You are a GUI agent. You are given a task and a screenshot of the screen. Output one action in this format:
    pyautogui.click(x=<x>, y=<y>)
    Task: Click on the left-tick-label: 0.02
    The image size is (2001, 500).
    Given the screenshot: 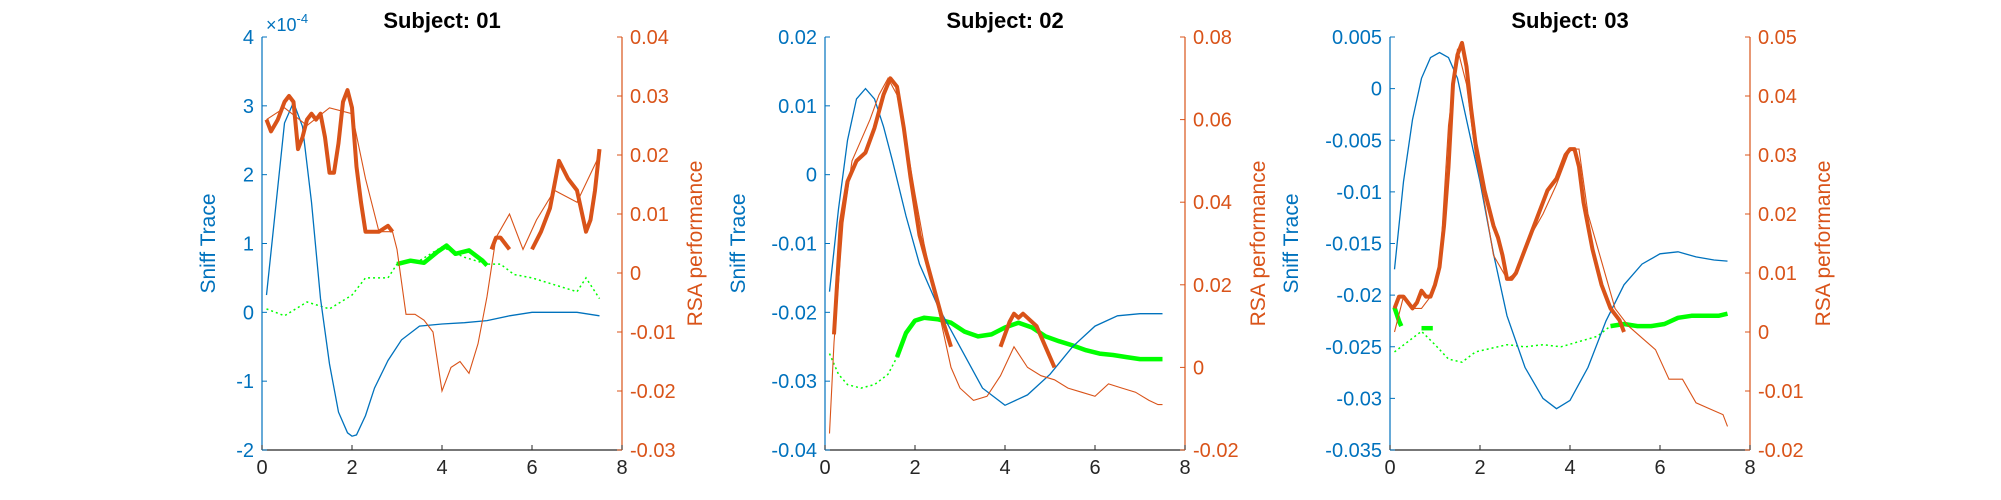 What is the action you would take?
    pyautogui.click(x=797, y=38)
    